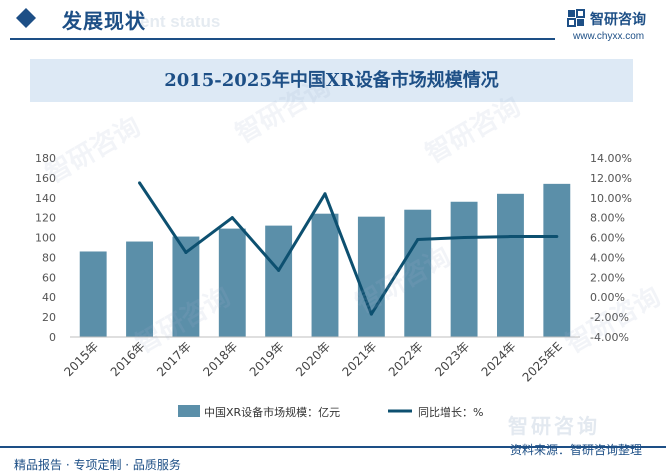 This screenshot has height=475, width=666. What do you see at coordinates (576, 450) in the screenshot?
I see `data-source: 资料来源：智研咨询整理` at bounding box center [576, 450].